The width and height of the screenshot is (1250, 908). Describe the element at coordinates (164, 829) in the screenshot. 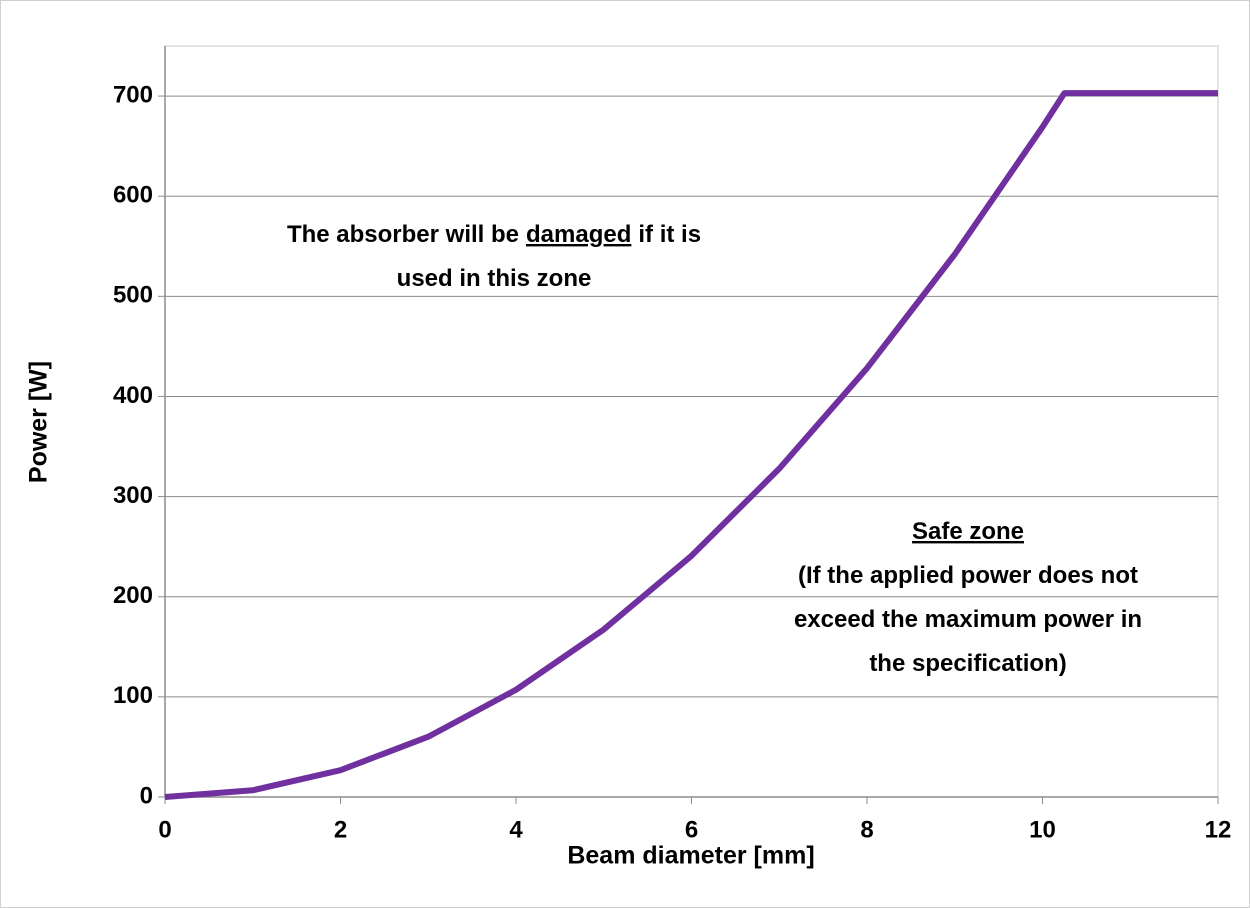

I see `x-tick-label: 0` at that location.